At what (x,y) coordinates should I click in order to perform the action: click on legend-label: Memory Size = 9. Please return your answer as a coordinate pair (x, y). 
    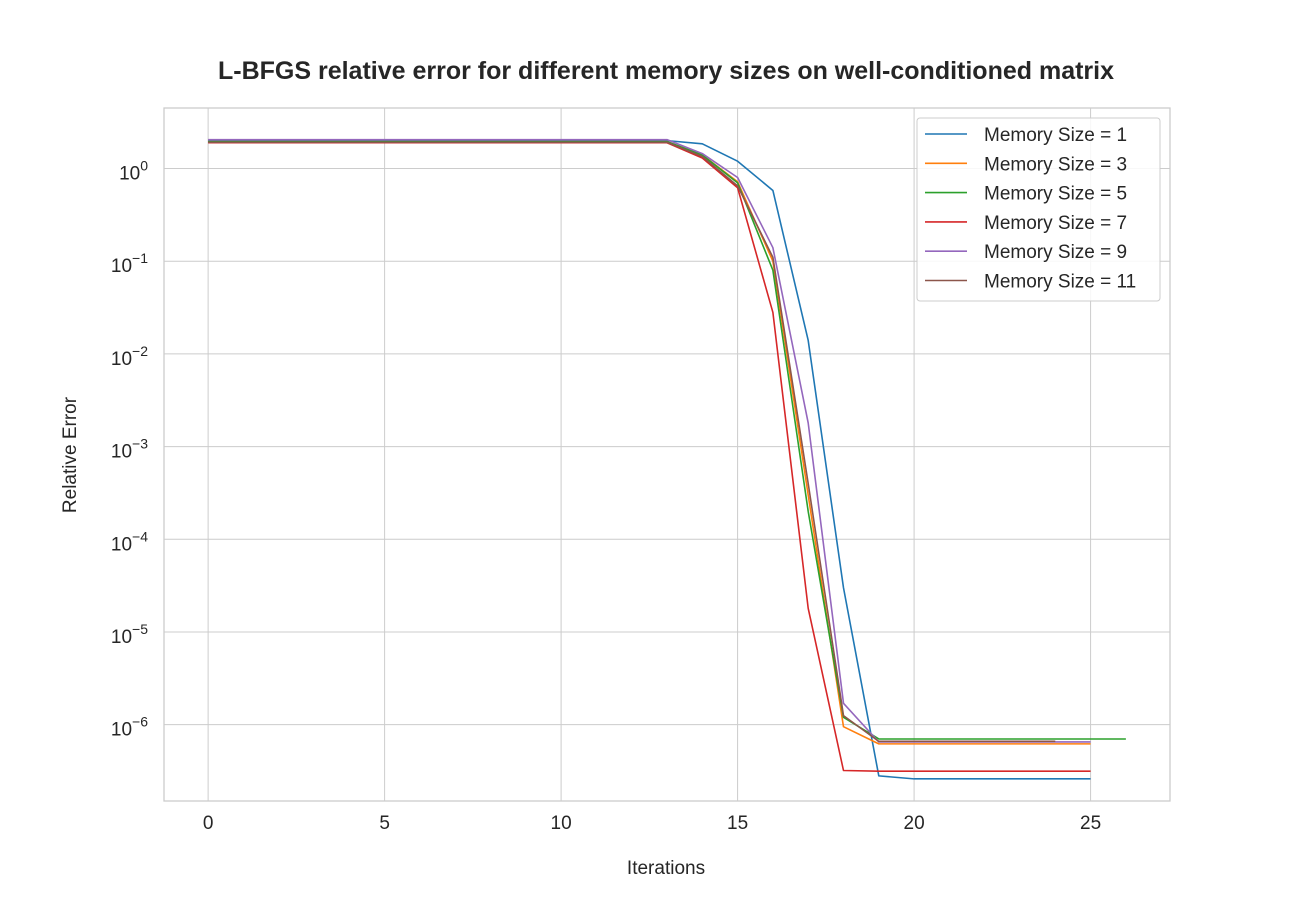
    Looking at the image, I should click on (1055, 252).